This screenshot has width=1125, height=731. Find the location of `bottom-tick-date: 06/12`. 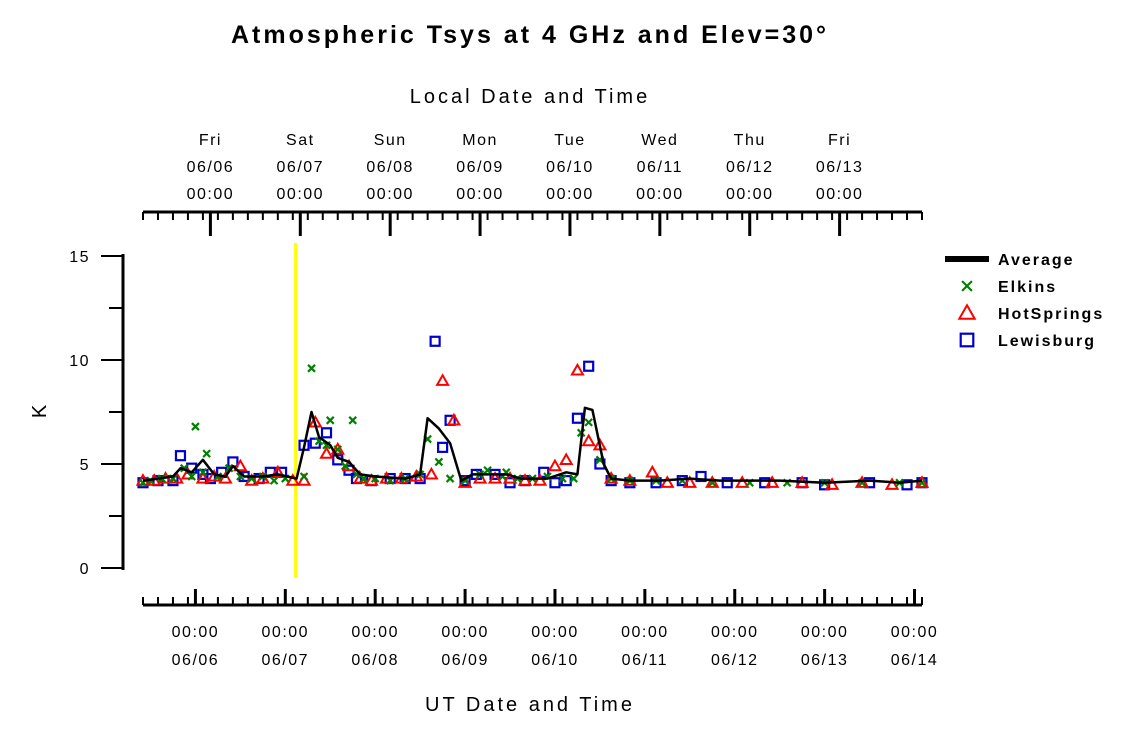

bottom-tick-date: 06/12 is located at coordinates (735, 660).